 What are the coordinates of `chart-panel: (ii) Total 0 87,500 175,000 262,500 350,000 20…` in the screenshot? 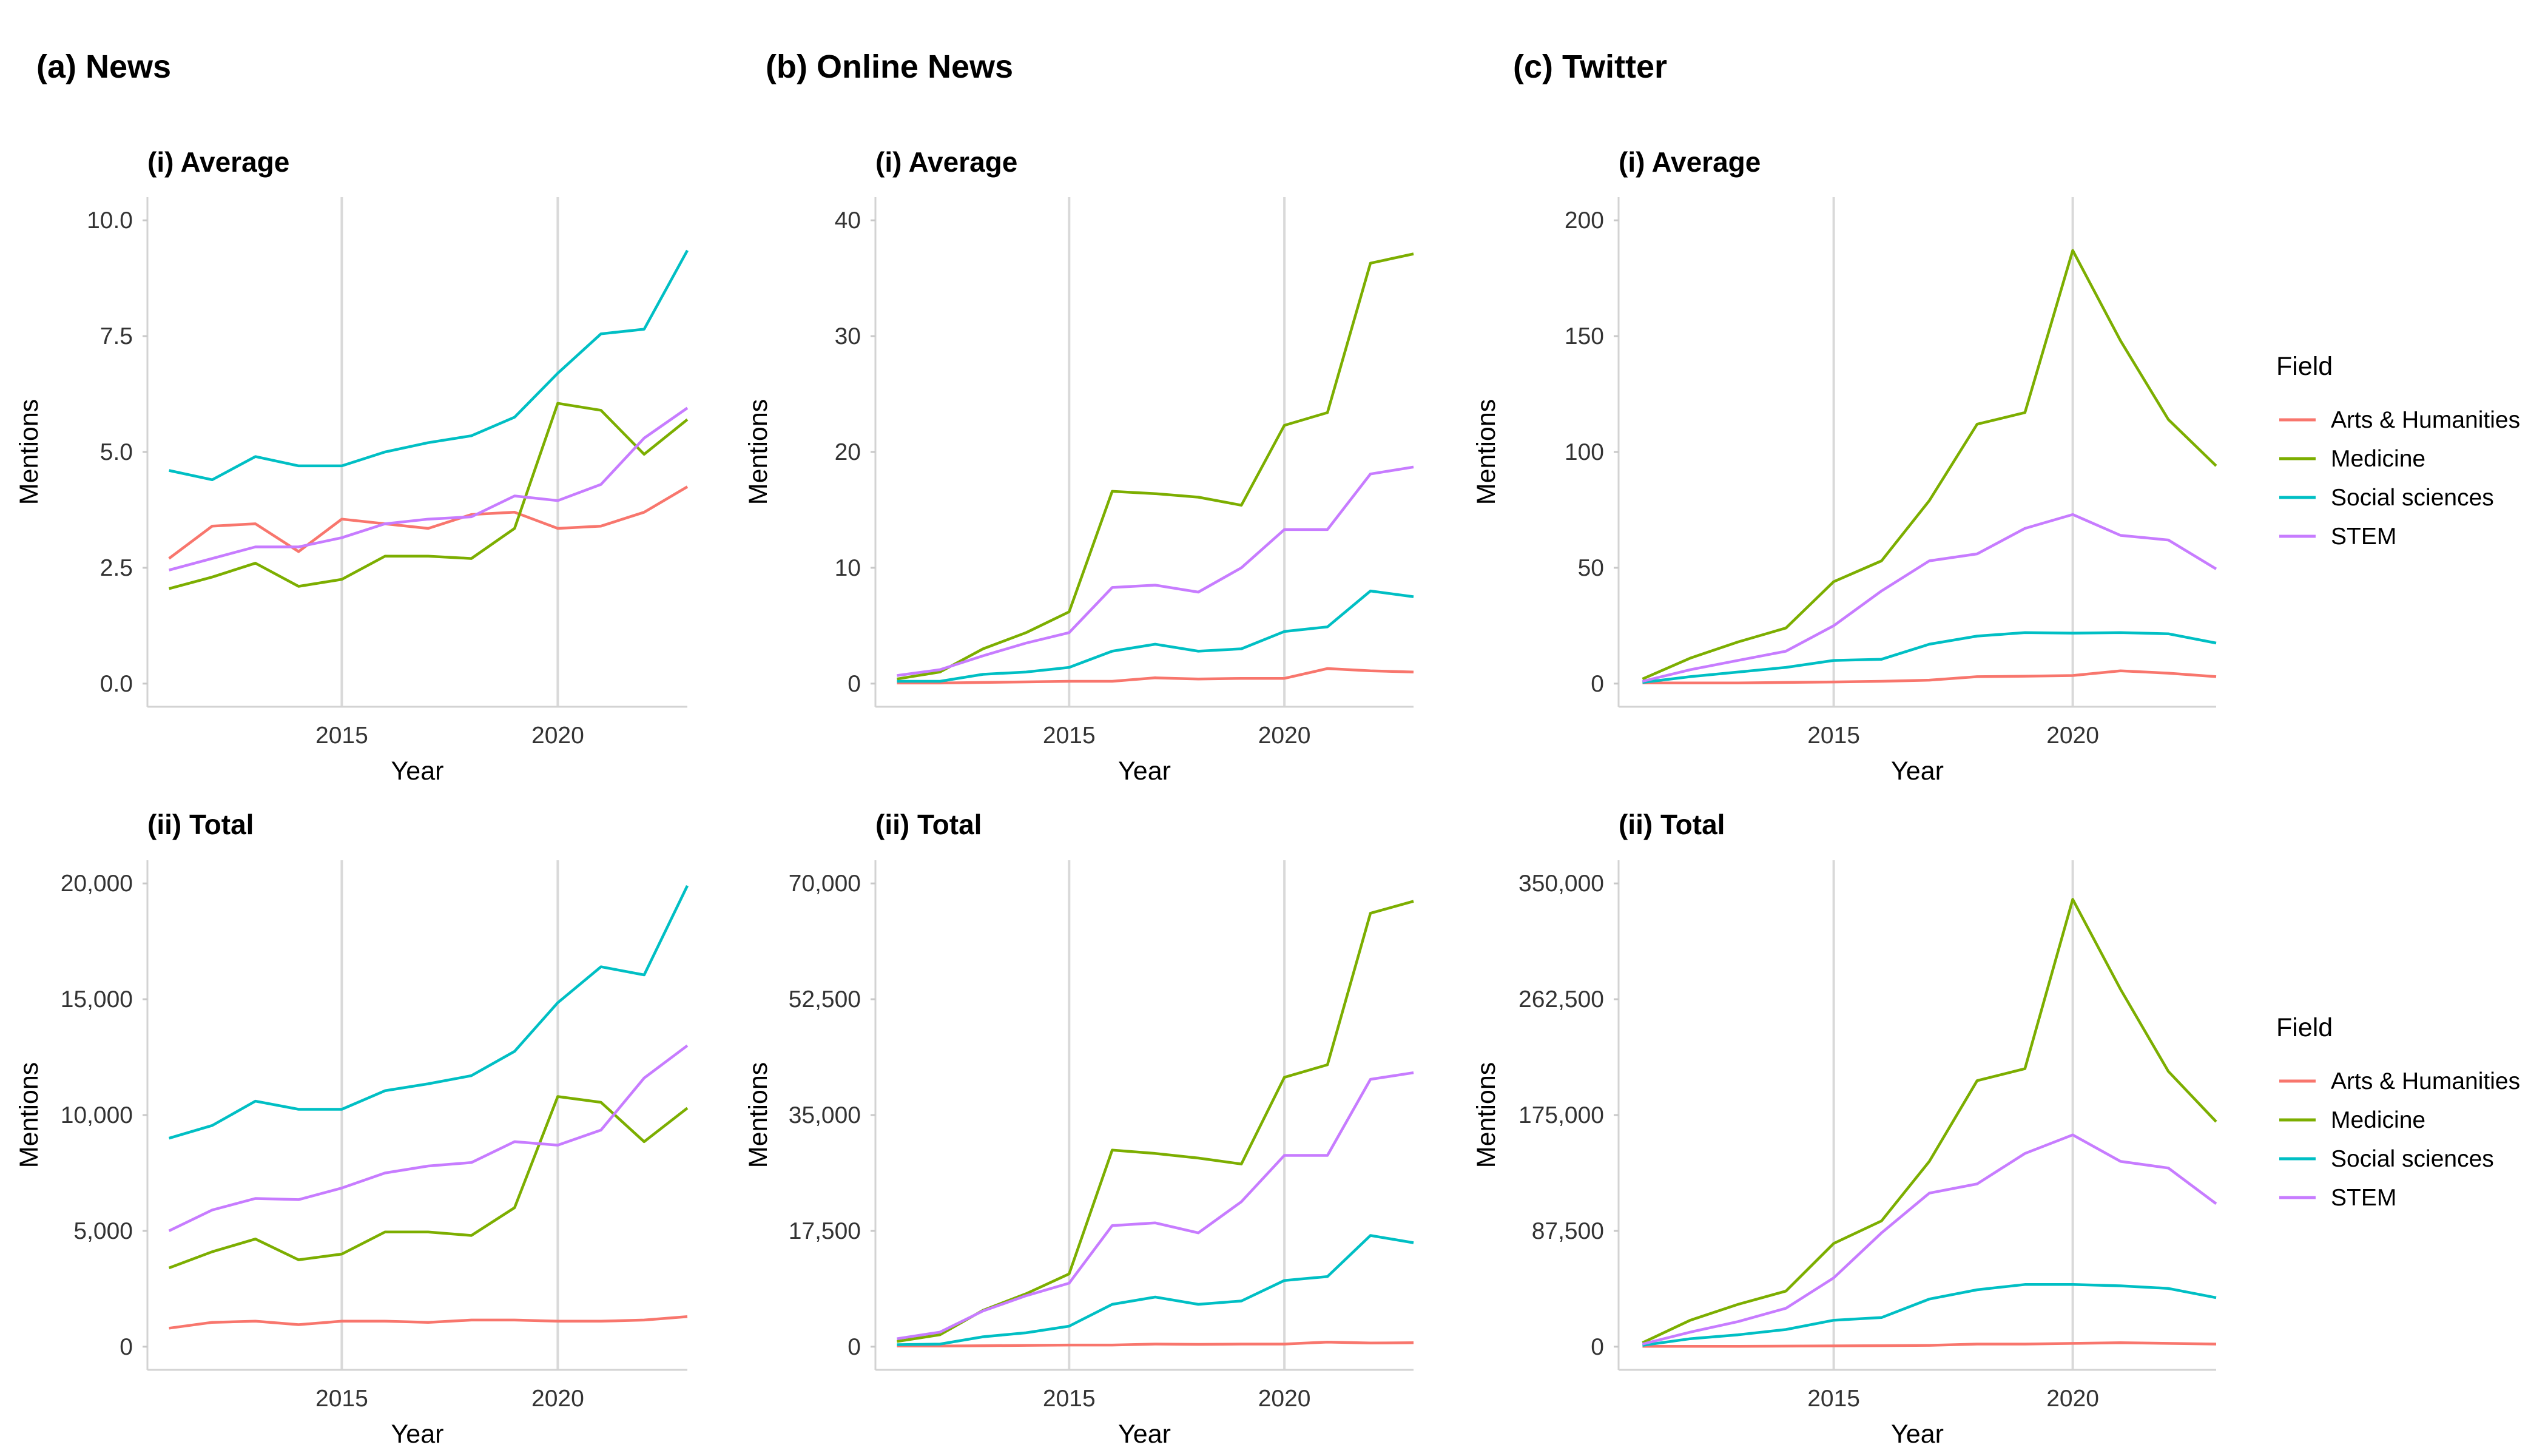 It's located at (1844, 1129).